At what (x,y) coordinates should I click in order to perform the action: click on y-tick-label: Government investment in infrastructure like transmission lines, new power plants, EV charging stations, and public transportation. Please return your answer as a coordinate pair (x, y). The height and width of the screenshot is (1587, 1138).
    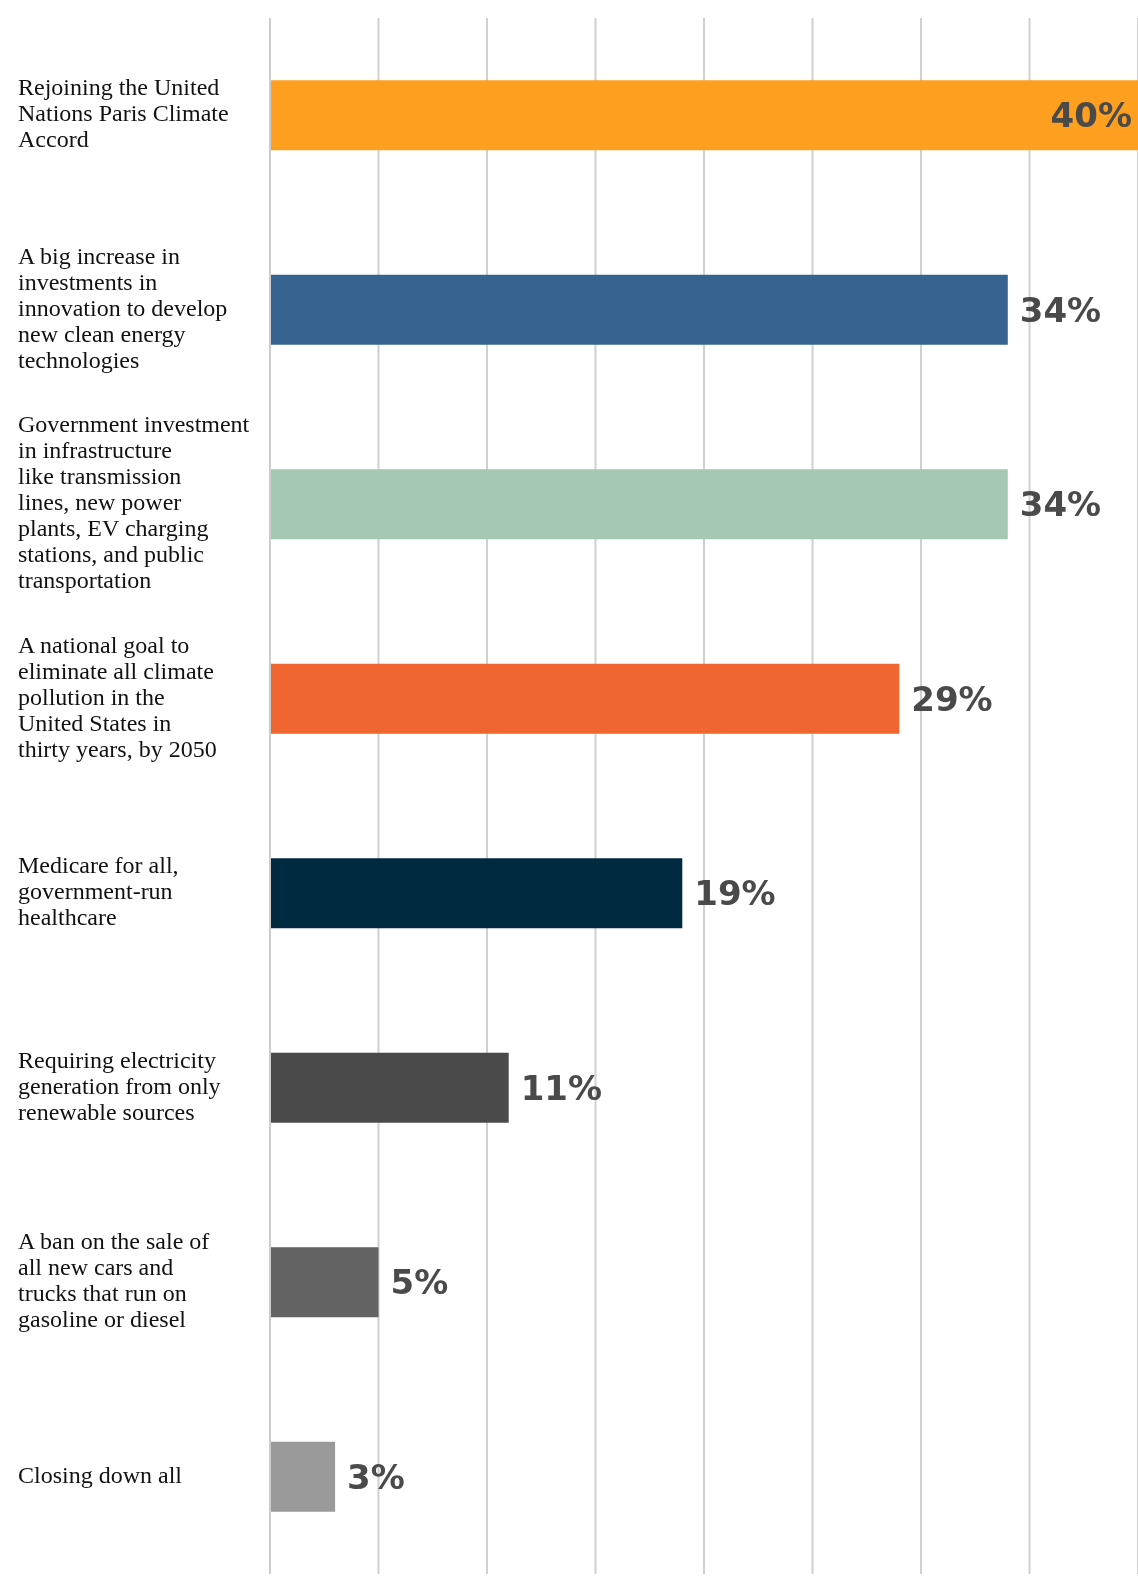
    Looking at the image, I should click on (134, 501).